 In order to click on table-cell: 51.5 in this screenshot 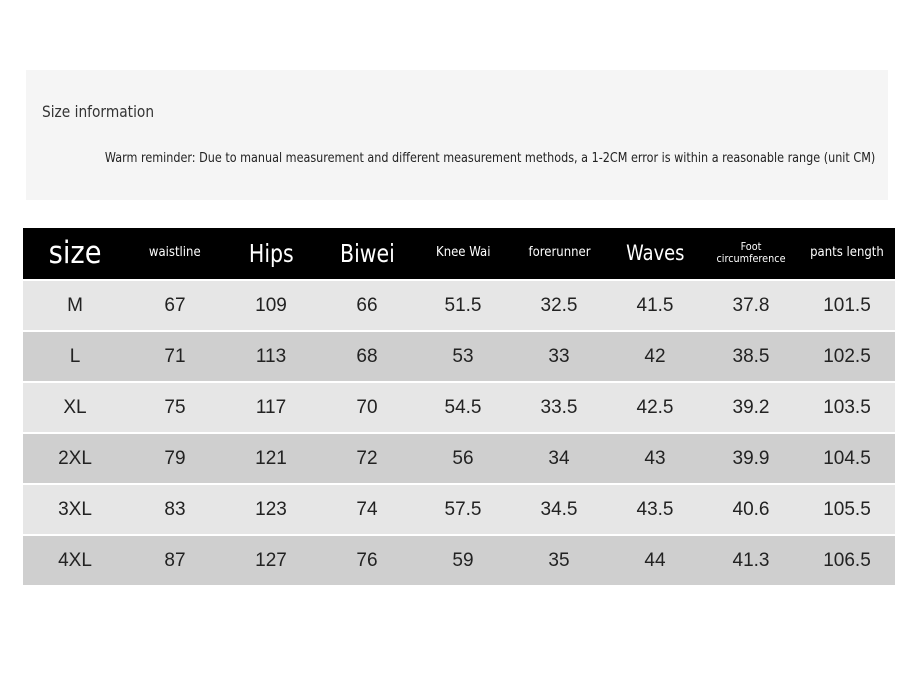, I will do `click(463, 305)`.